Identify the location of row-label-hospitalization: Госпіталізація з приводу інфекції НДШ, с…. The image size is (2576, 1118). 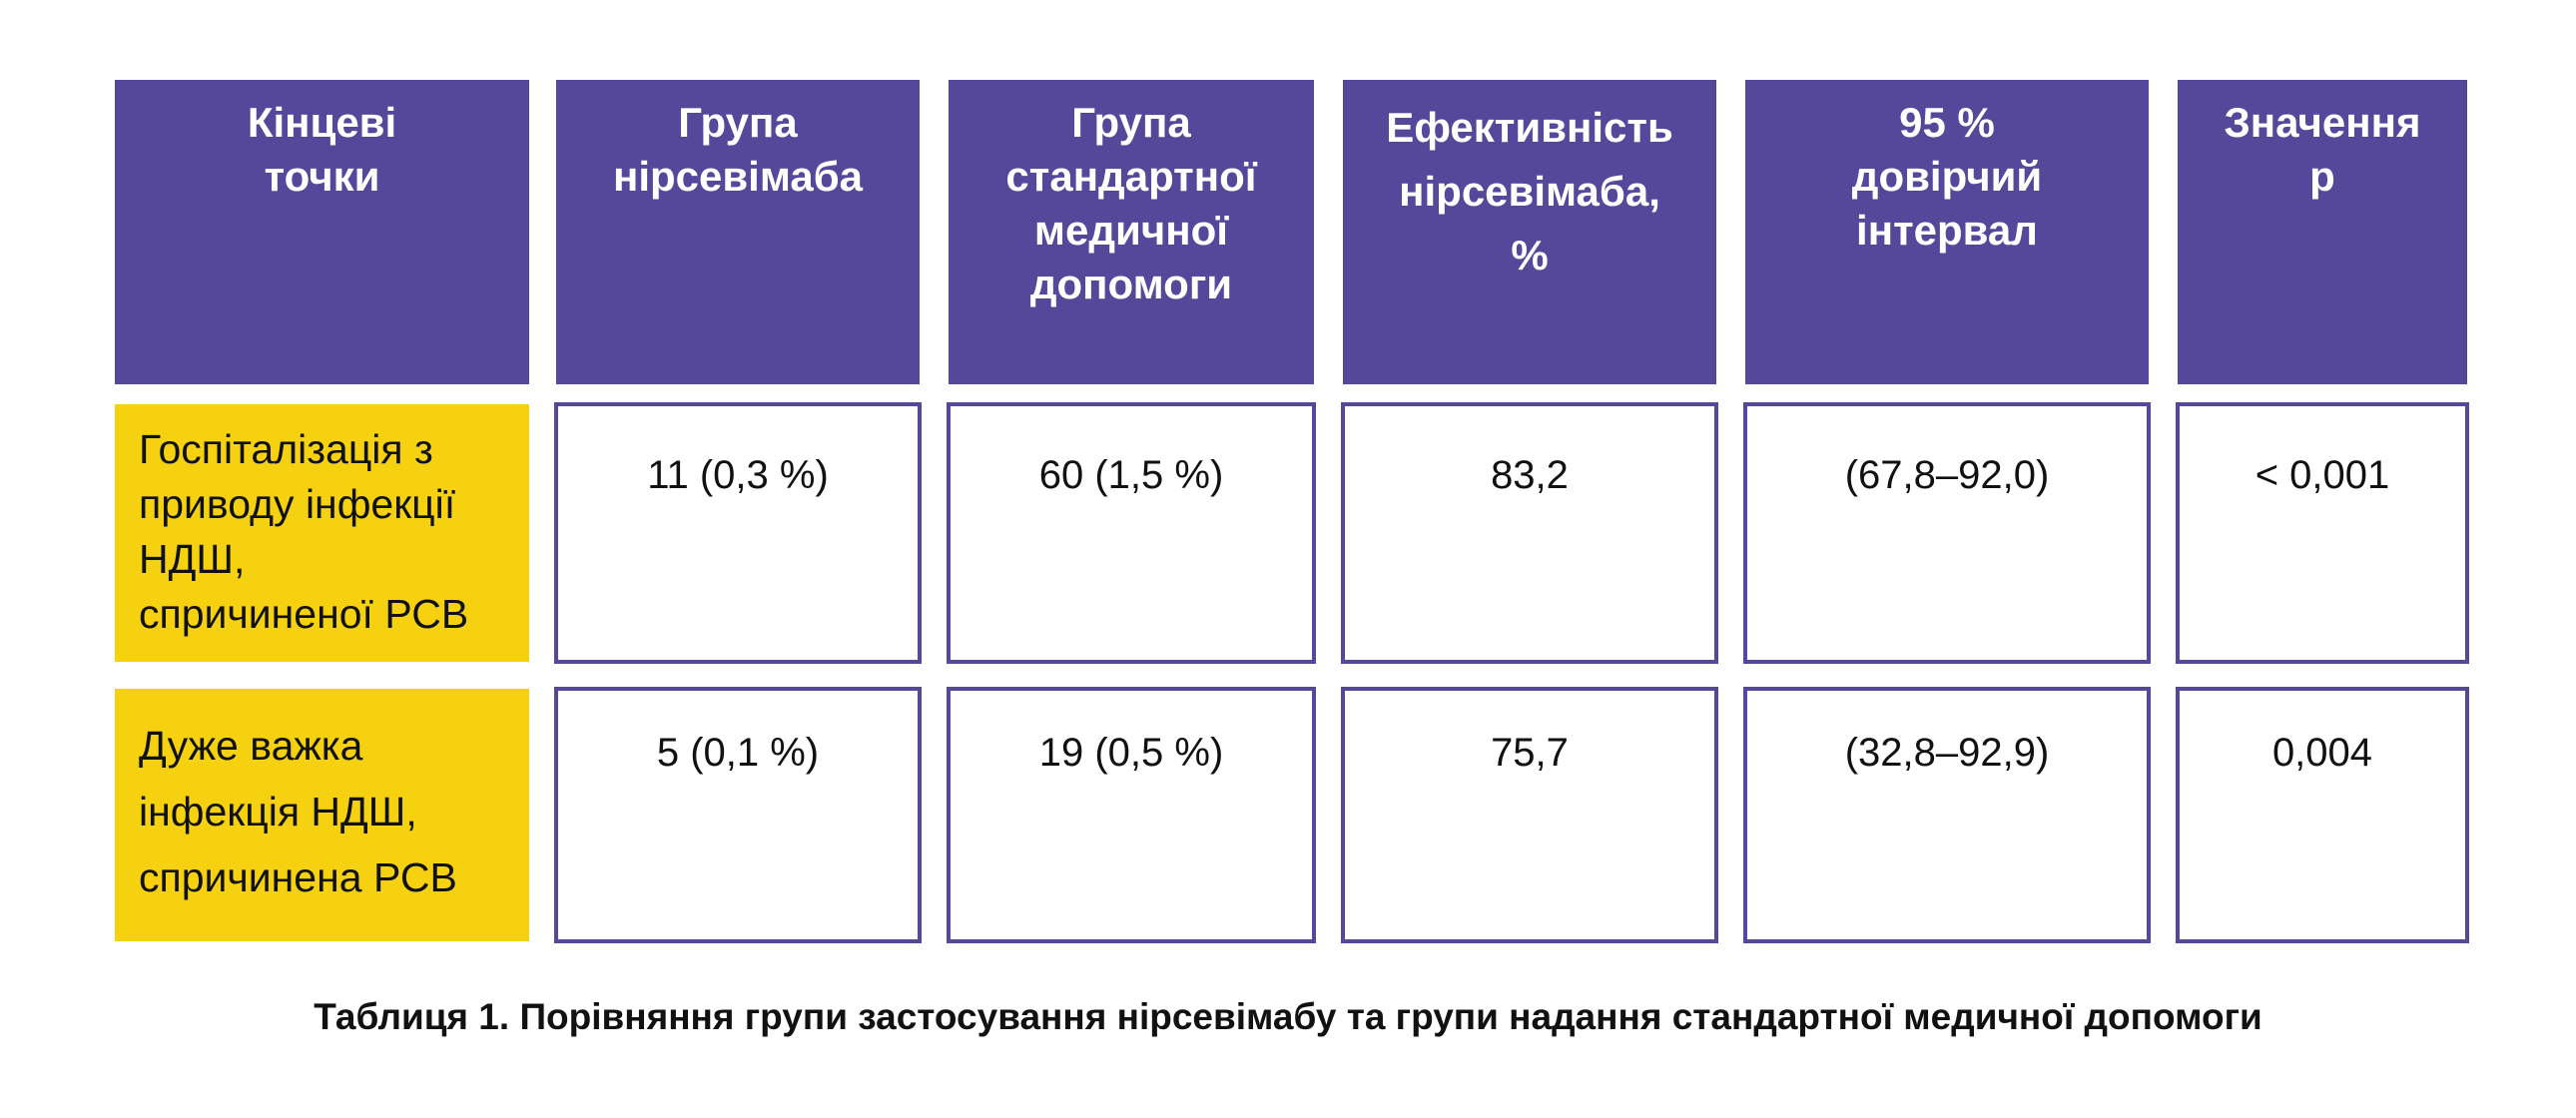
(322, 533).